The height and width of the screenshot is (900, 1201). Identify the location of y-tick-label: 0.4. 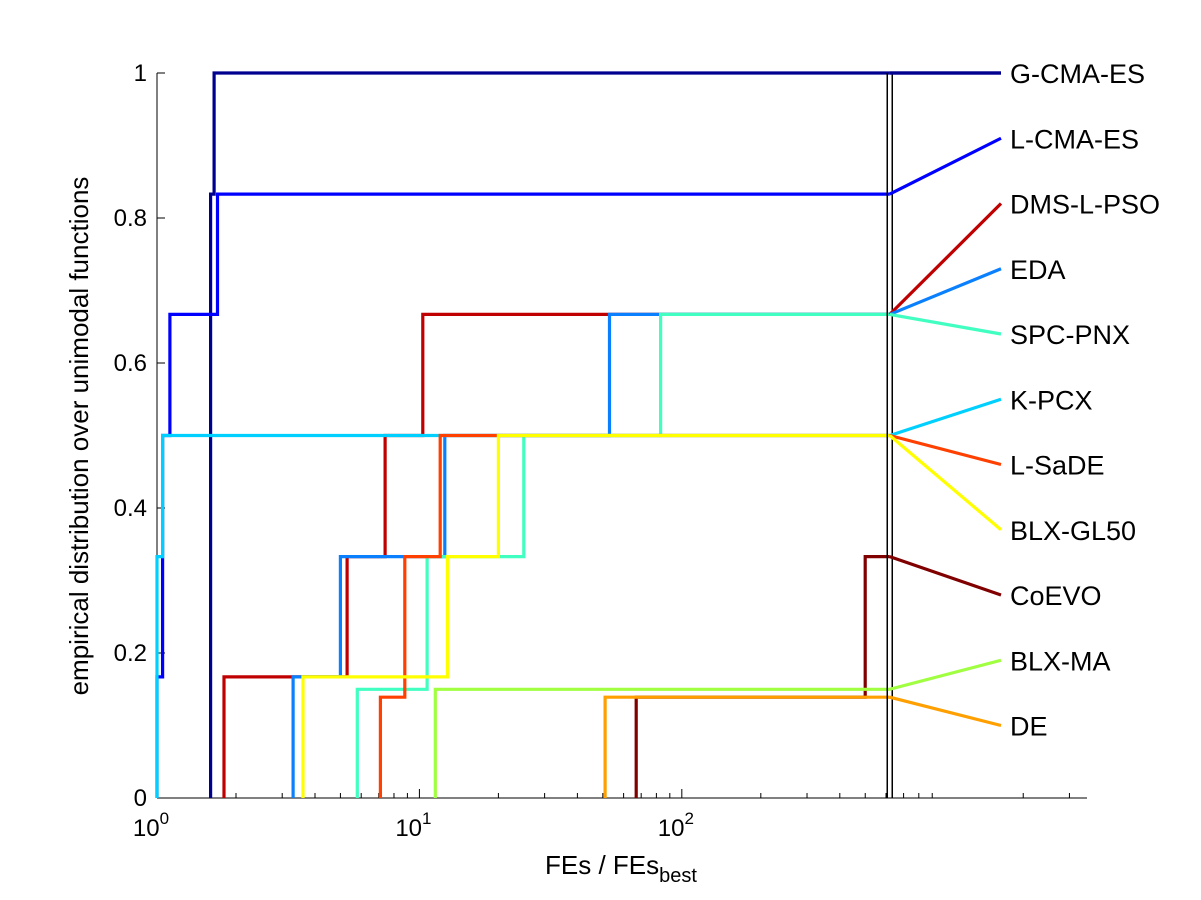
(130, 508).